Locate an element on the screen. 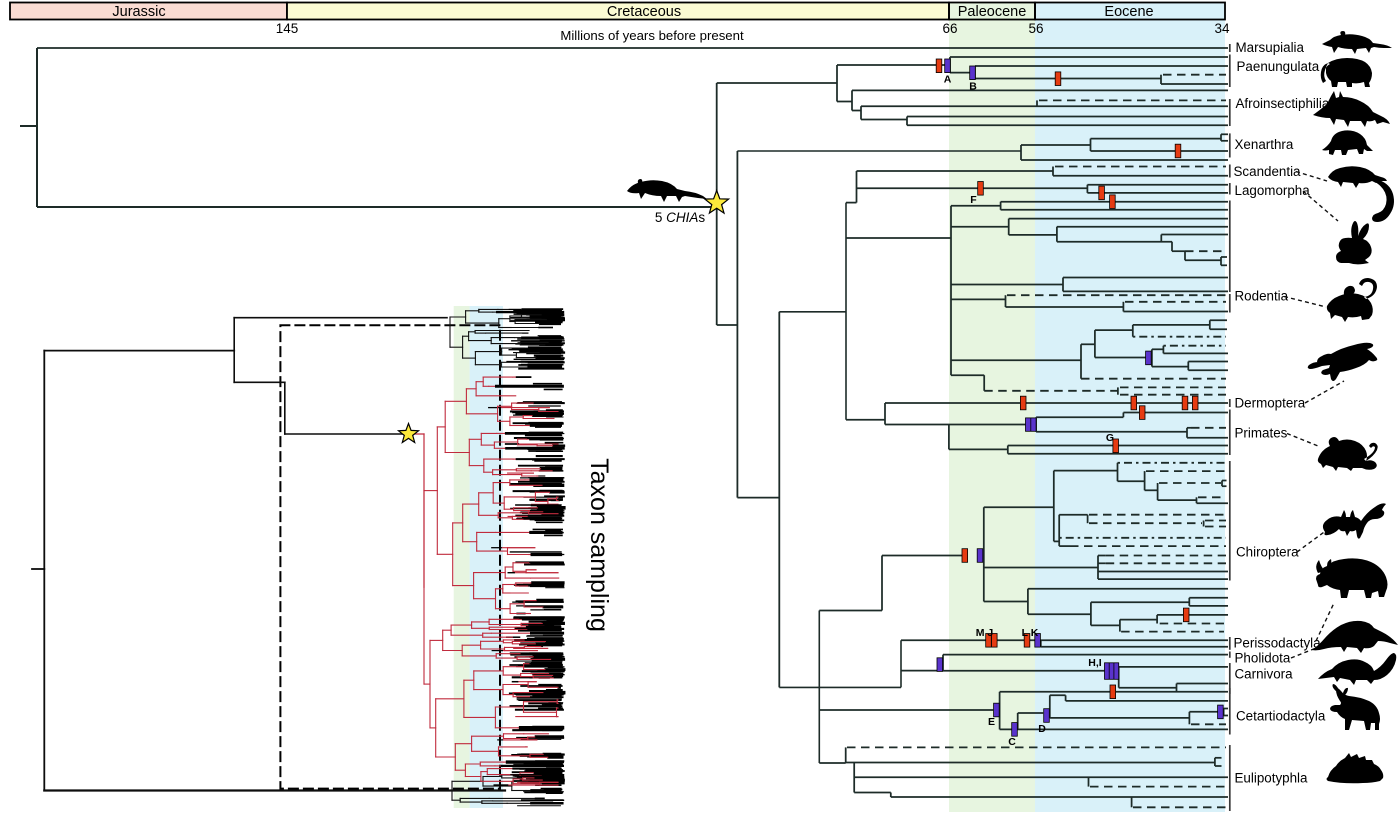  svg-text: Chiroptera is located at coordinates (1267, 552).